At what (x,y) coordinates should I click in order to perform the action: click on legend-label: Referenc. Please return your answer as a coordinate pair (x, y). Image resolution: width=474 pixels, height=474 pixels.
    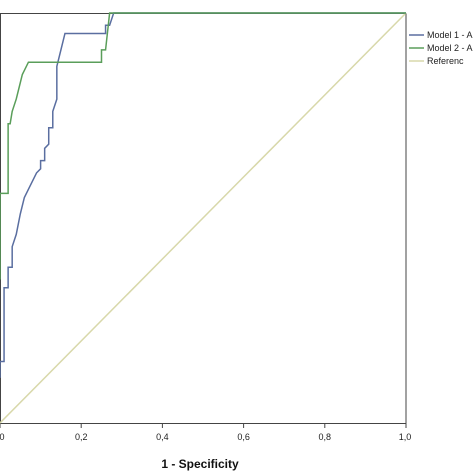
    Looking at the image, I should click on (445, 61).